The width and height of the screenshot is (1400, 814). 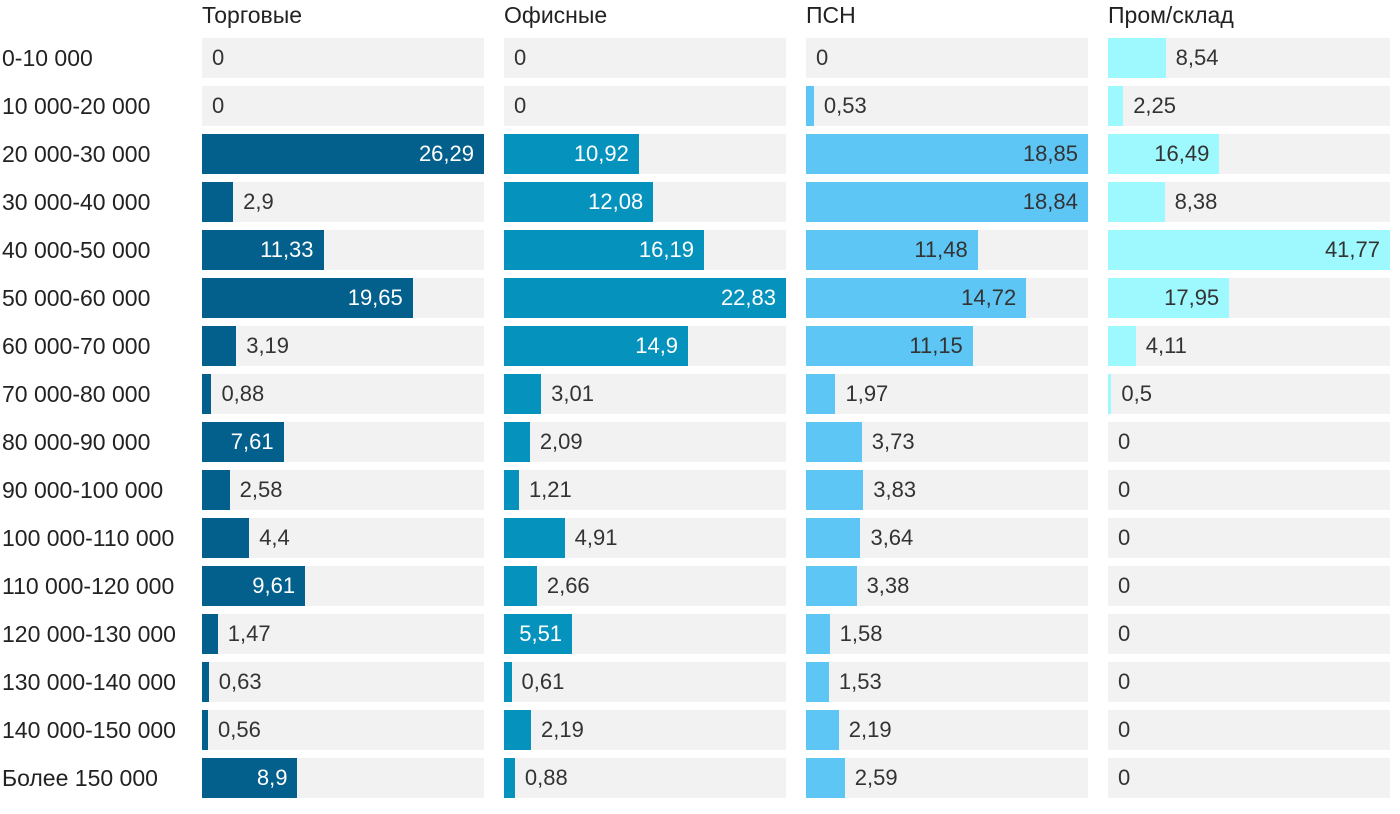 What do you see at coordinates (252, 15) in the screenshot?
I see `column-header: Торговые` at bounding box center [252, 15].